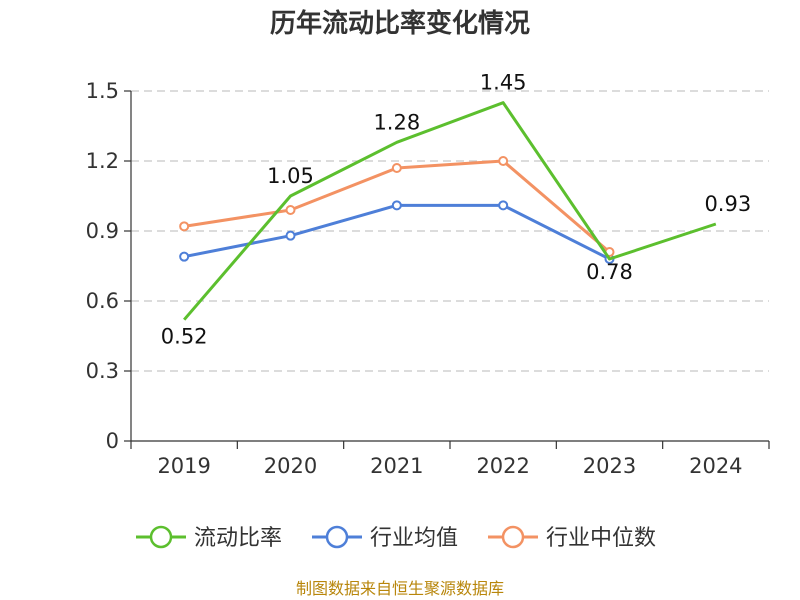 This screenshot has height=600, width=800. I want to click on source-note: 制图数据来自恒生聚源数据库, so click(400, 588).